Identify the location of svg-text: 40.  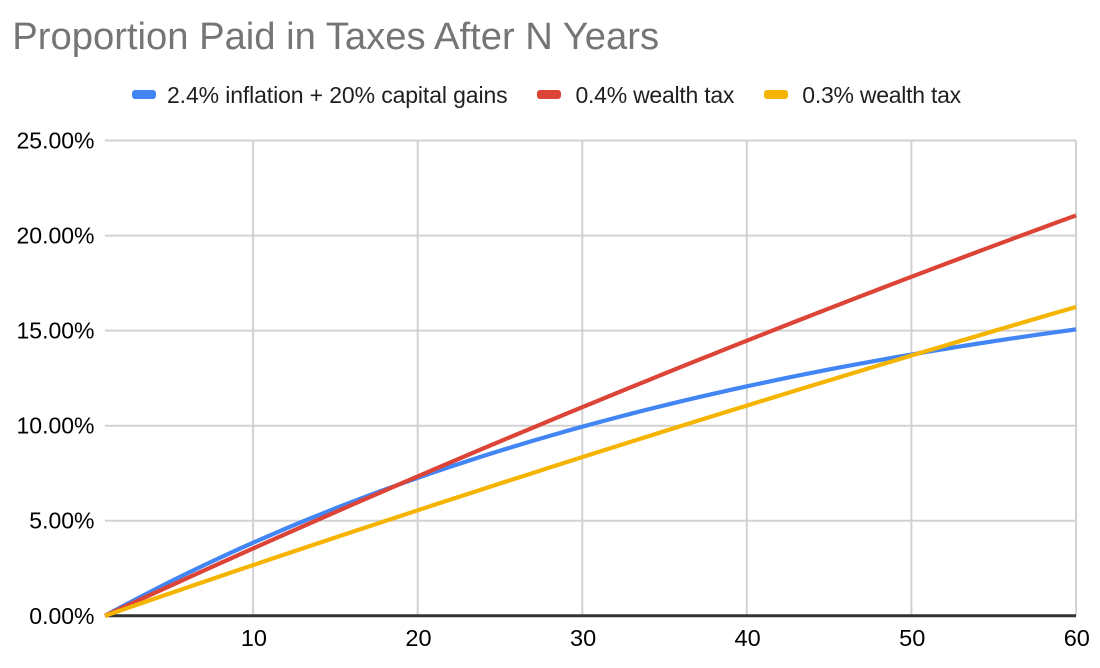
(748, 638).